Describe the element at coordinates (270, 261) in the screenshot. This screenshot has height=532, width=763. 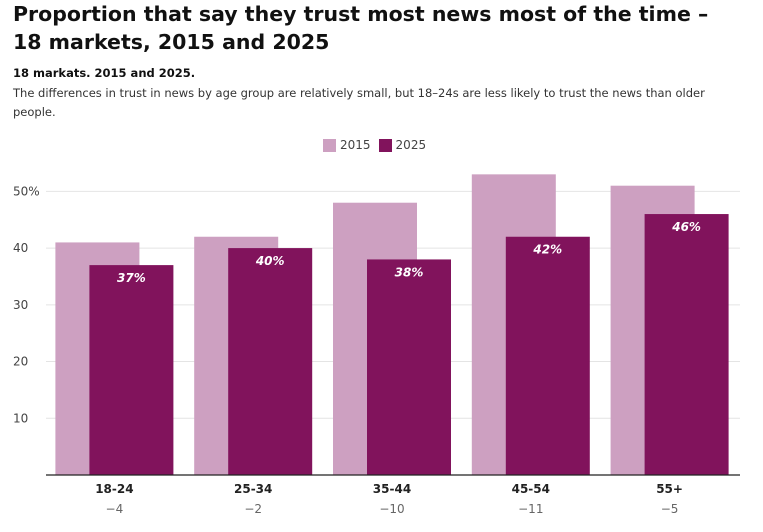
I see `data-label-2025: 40%` at that location.